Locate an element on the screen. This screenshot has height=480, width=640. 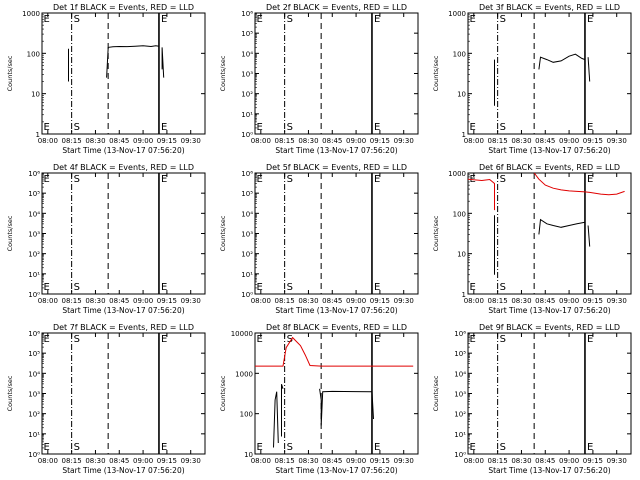
x-axis-label: Start Time (13-Nov-17 07:56:20) is located at coordinates (336, 310).